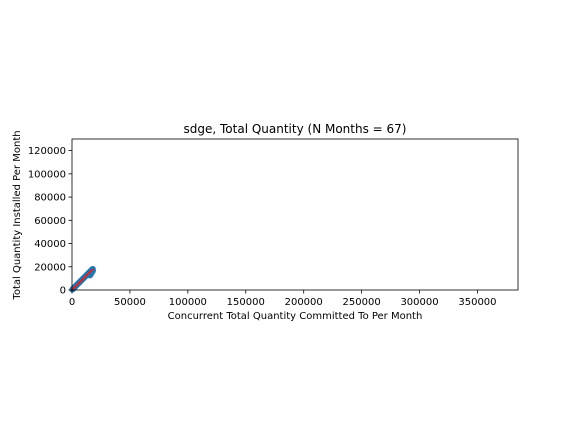  Describe the element at coordinates (47, 174) in the screenshot. I see `y-tick-label: 100000` at that location.